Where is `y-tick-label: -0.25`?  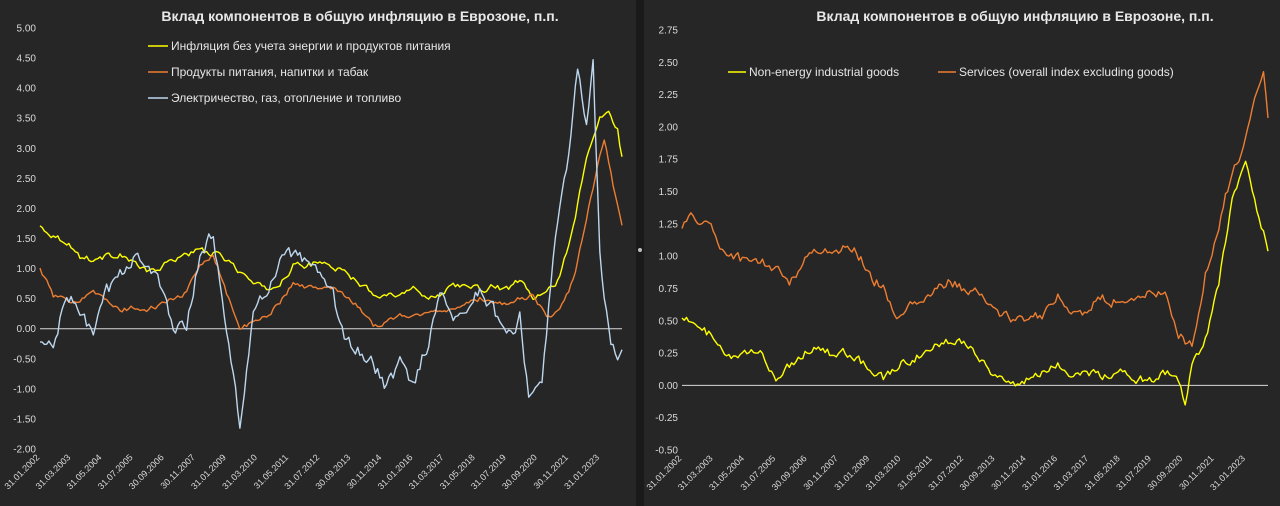
y-tick-label: -0.25 is located at coordinates (666, 418).